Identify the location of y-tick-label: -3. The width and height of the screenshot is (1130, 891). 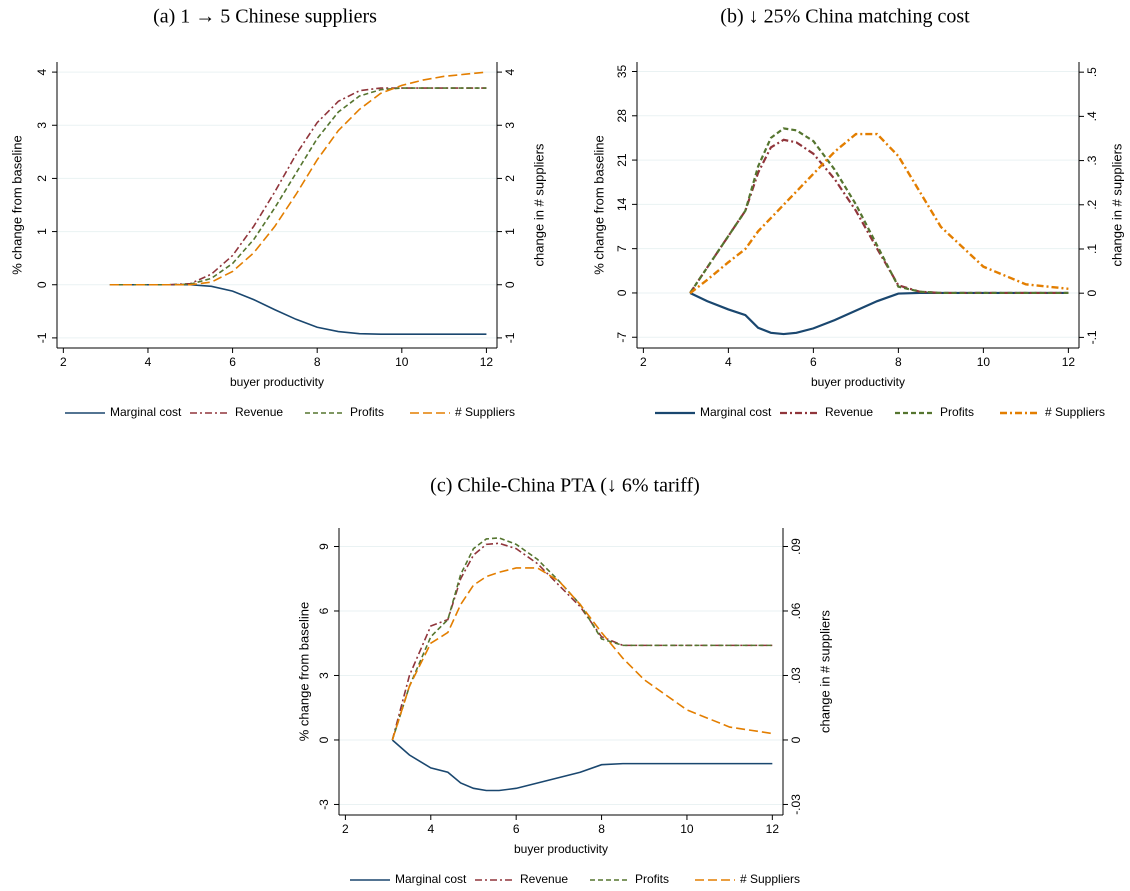
(324, 804).